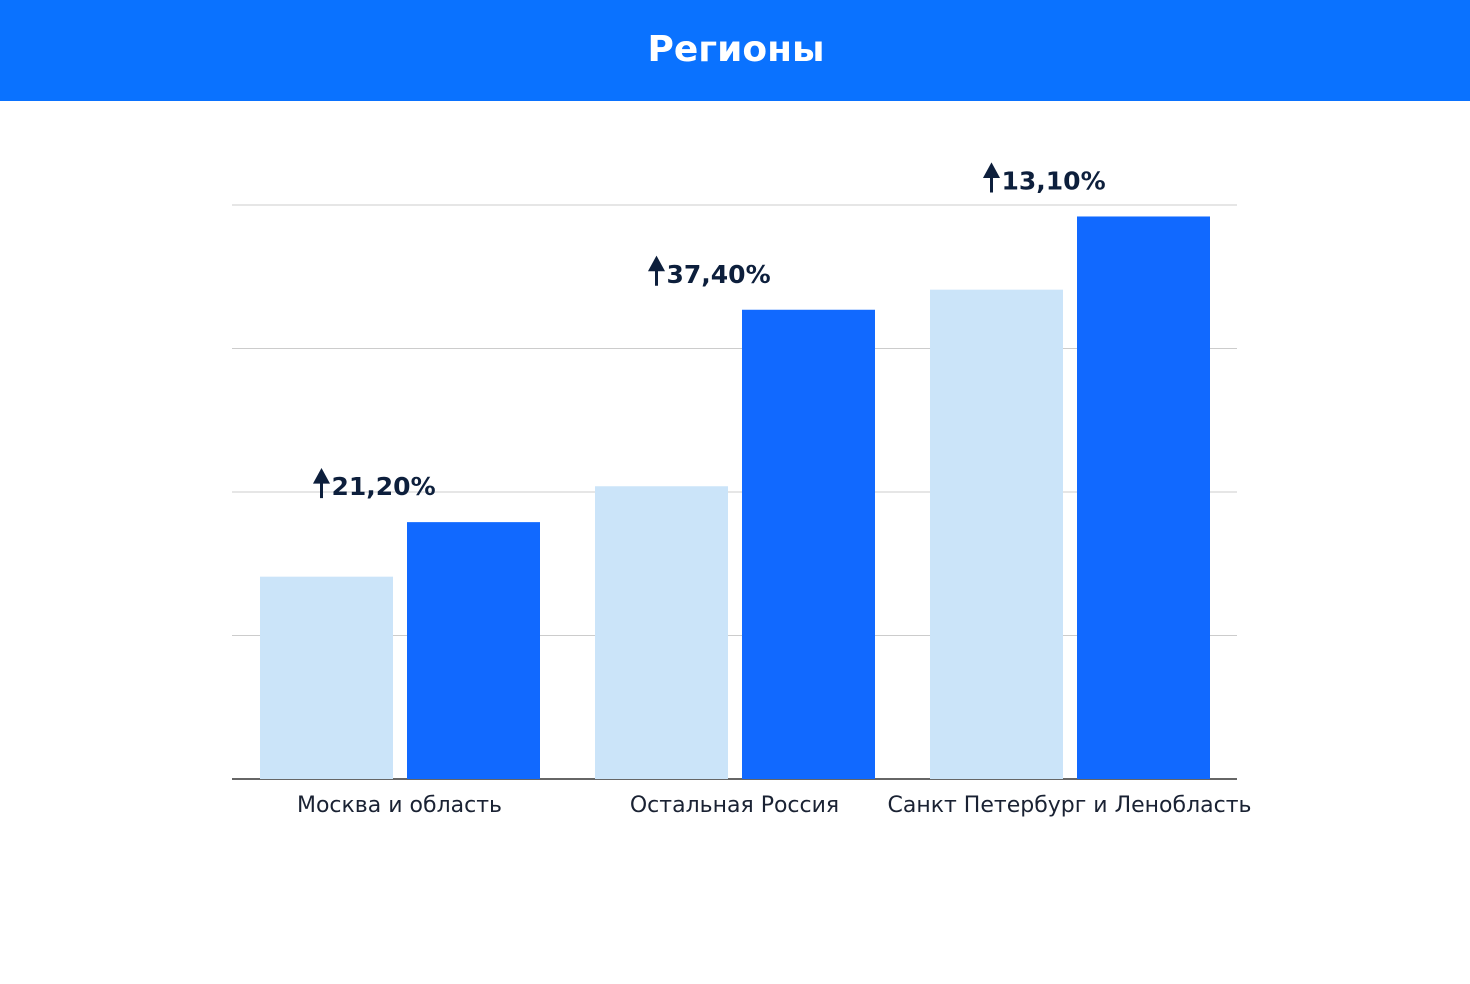  I want to click on chart-title: Регионы, so click(736, 49).